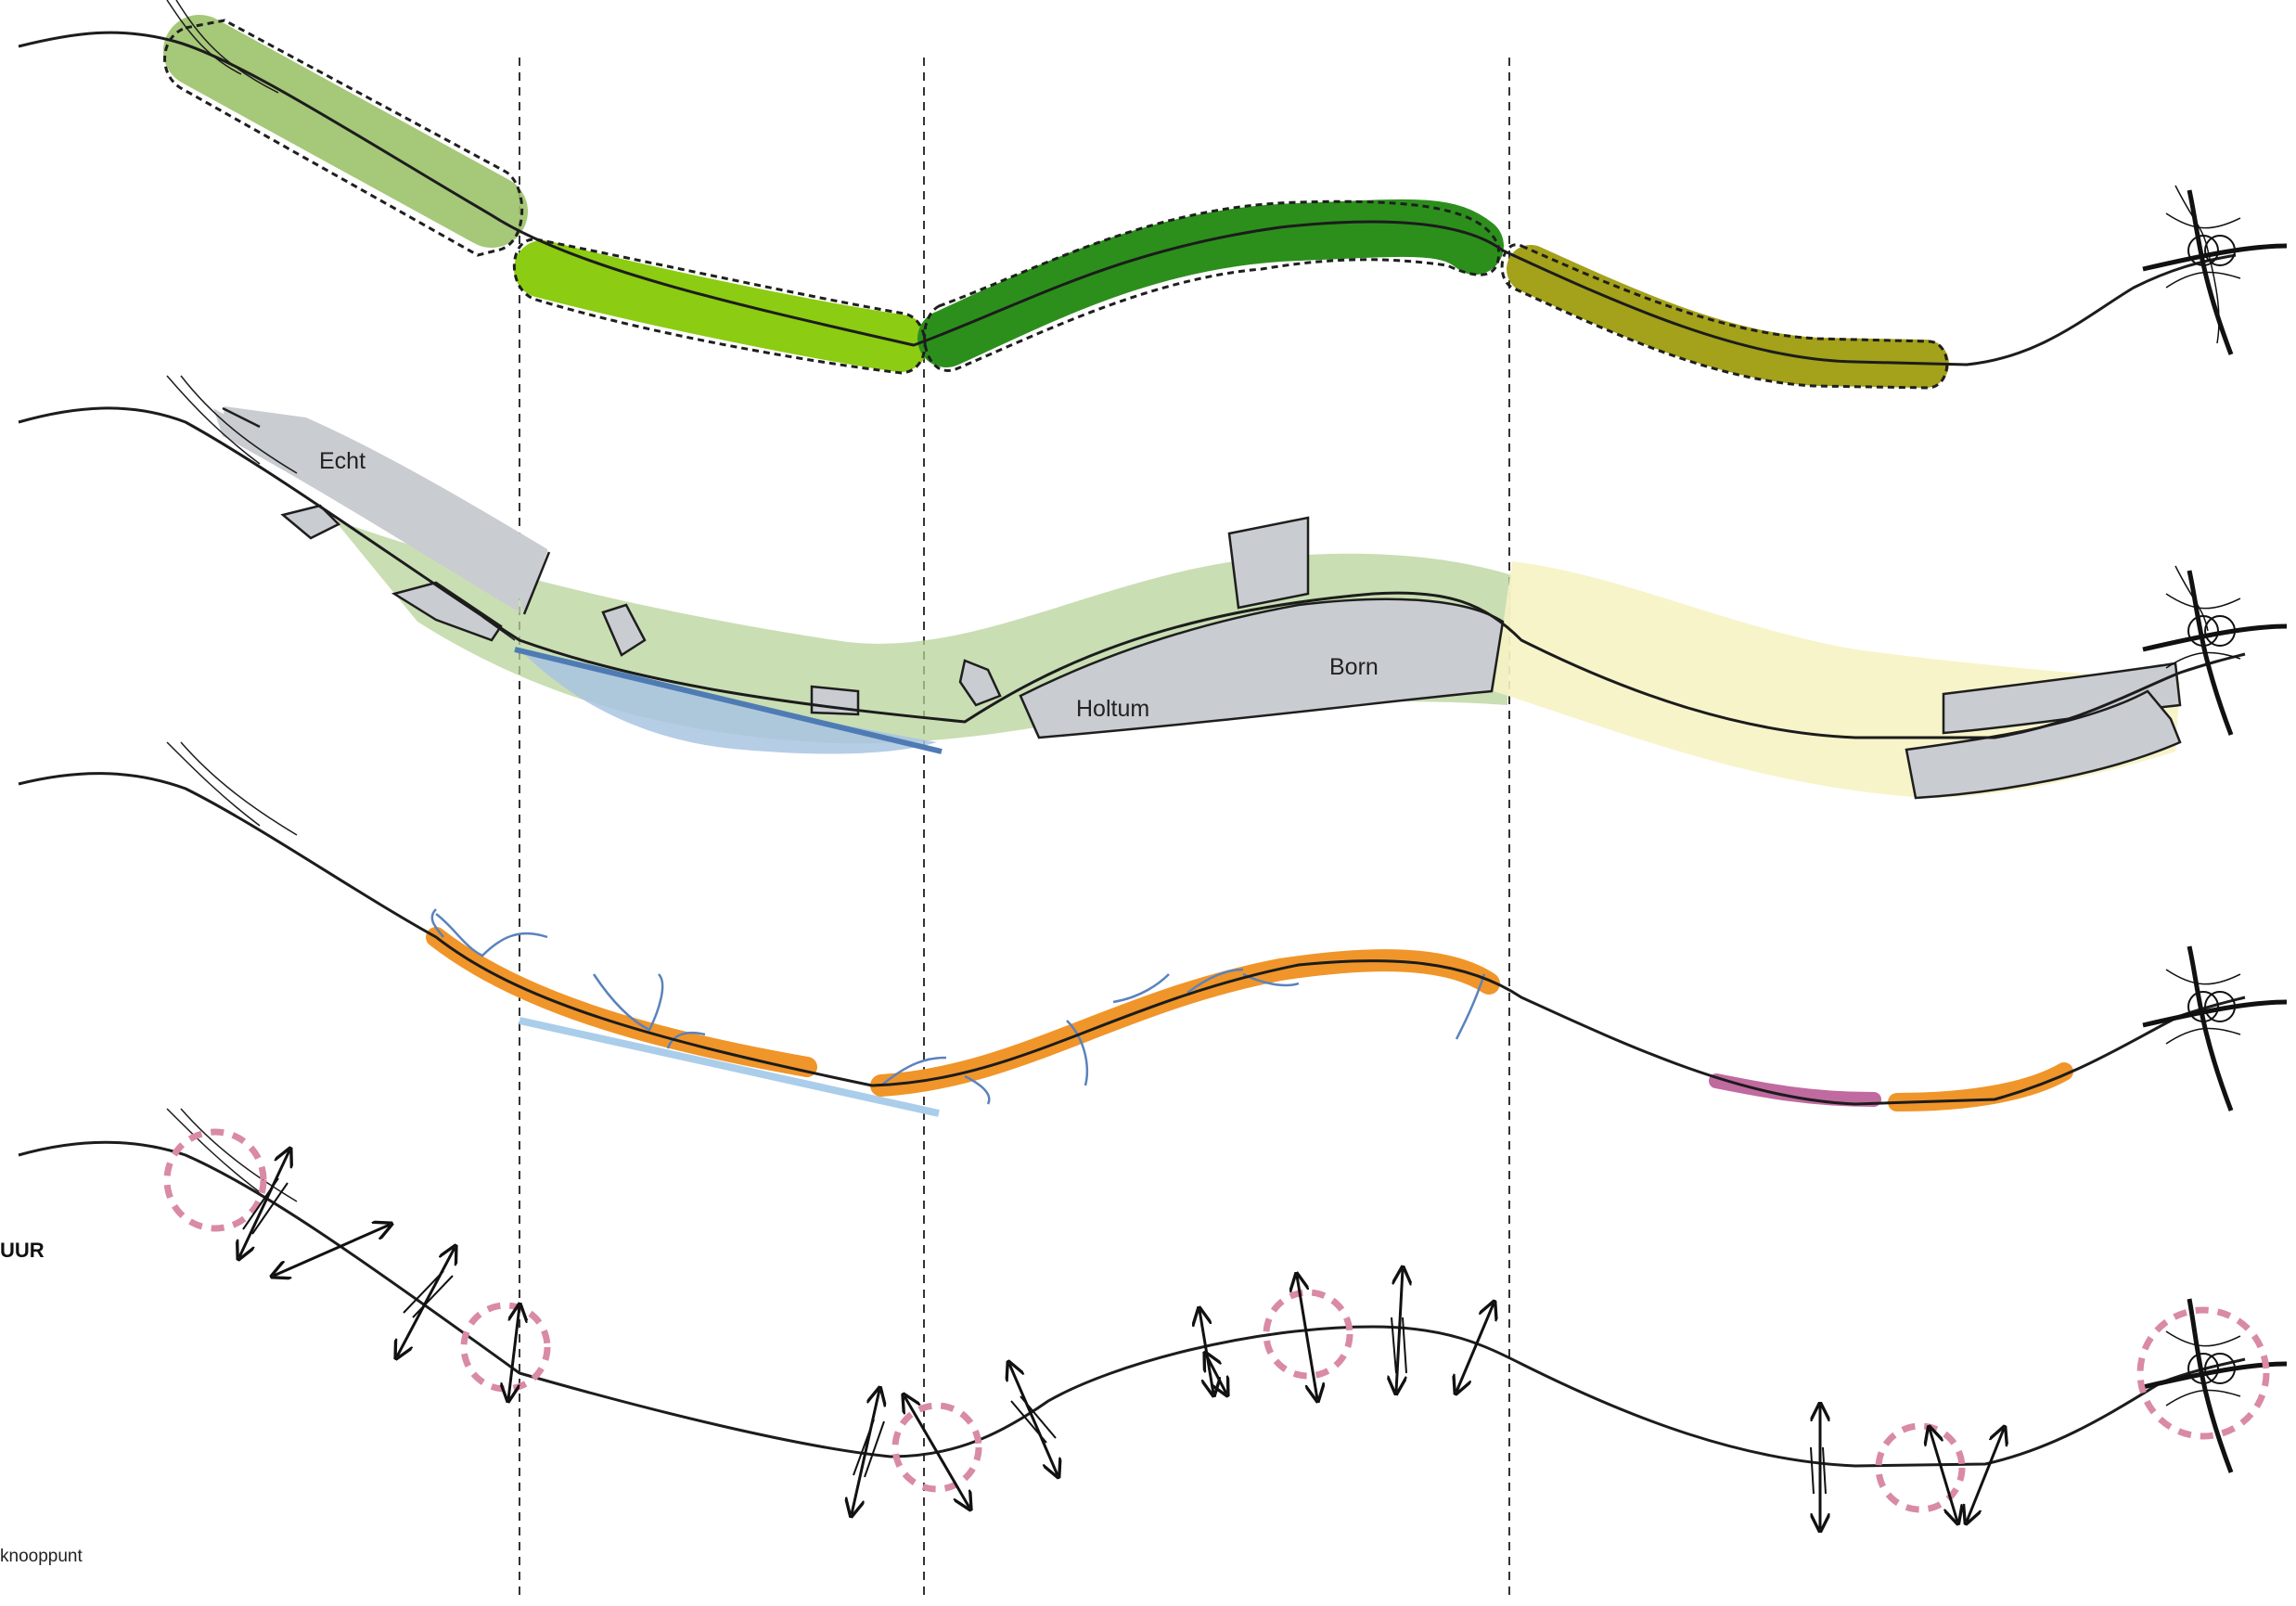 The height and width of the screenshot is (1606, 2296). What do you see at coordinates (1185, 1023) in the screenshot?
I see `orange-strip-middle` at bounding box center [1185, 1023].